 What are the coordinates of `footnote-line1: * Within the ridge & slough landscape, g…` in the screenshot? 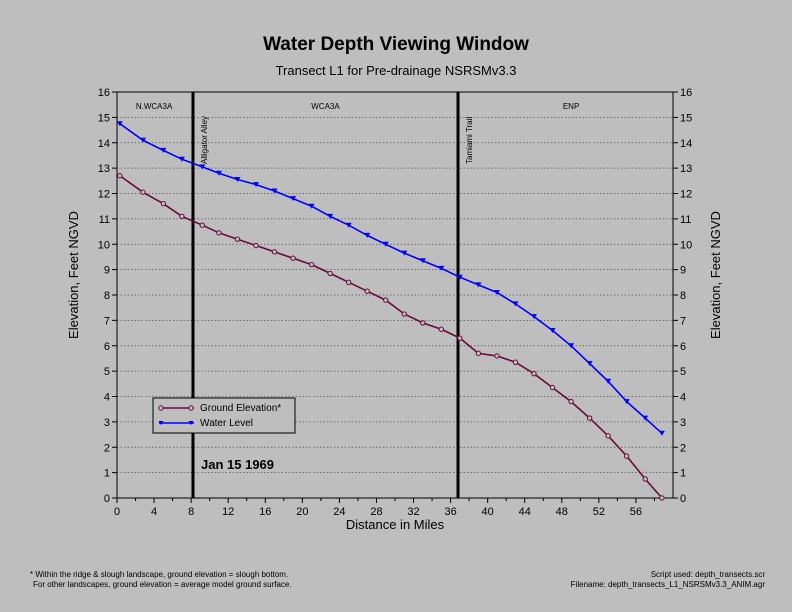 It's located at (159, 574).